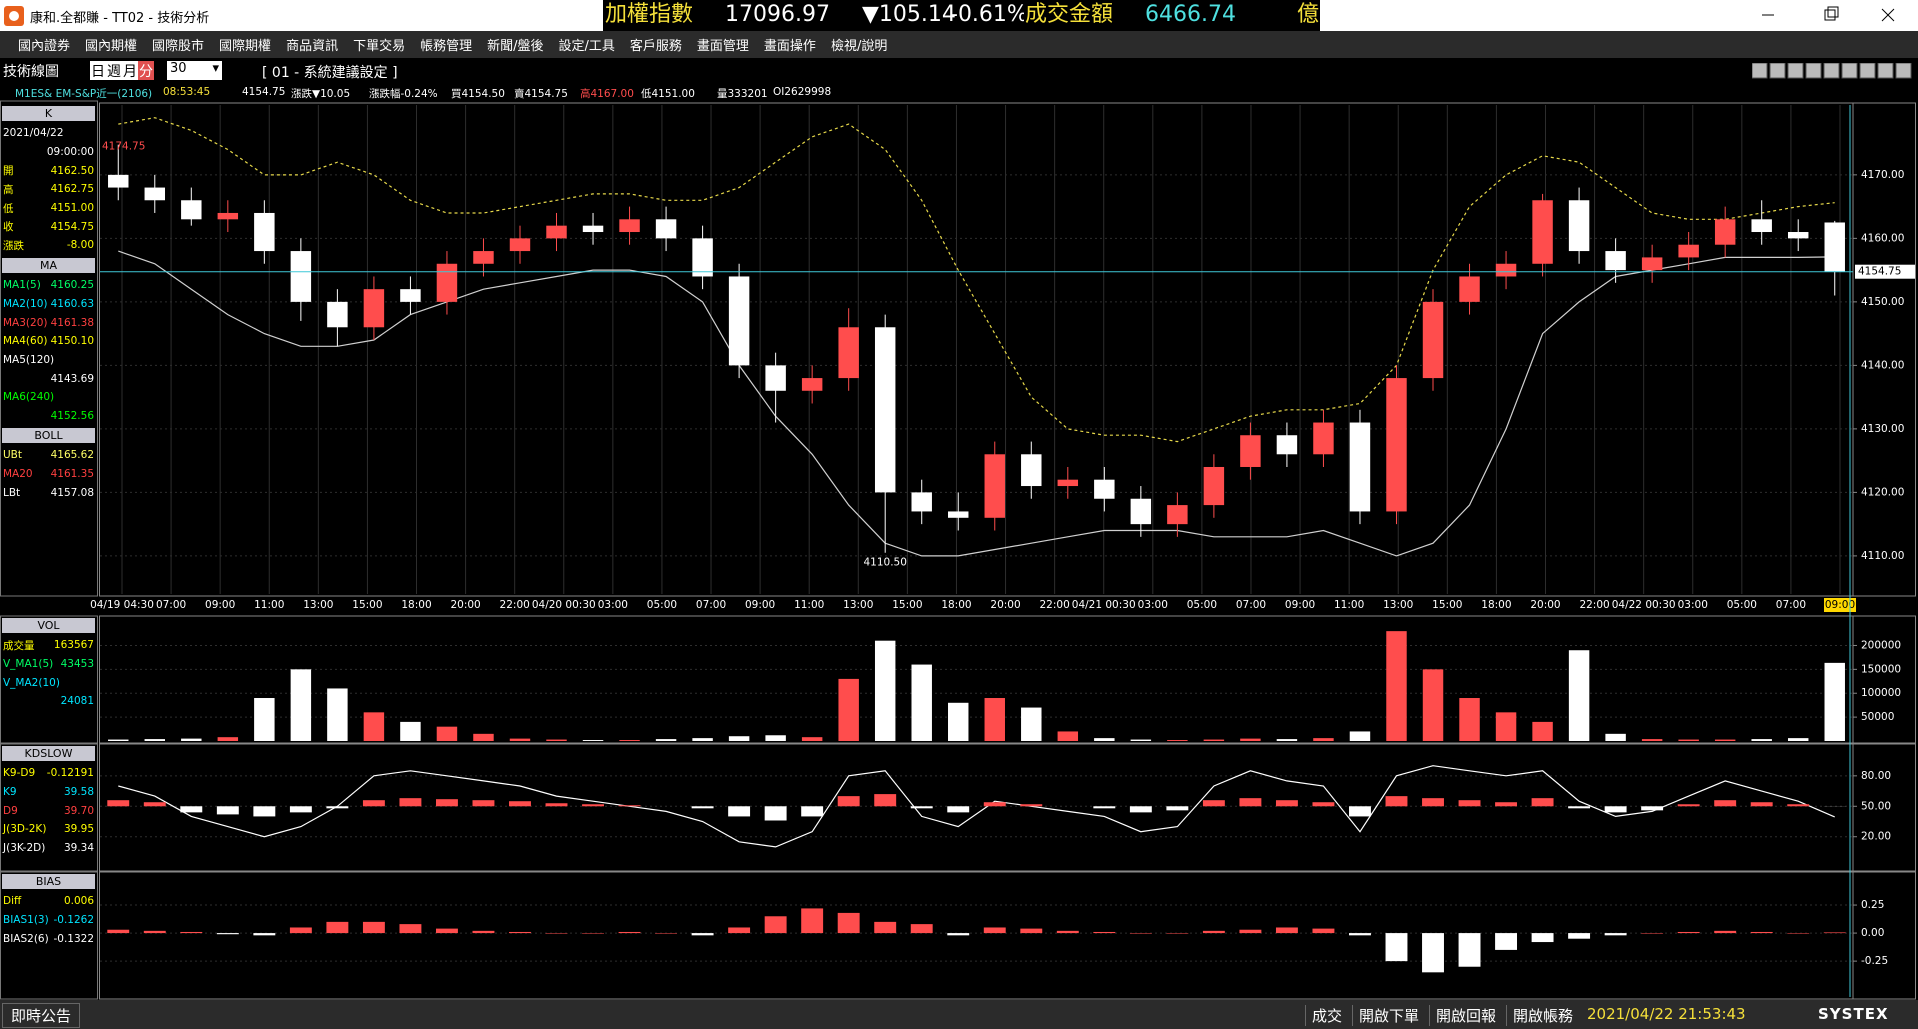 The width and height of the screenshot is (1918, 1029). What do you see at coordinates (72, 341) in the screenshot?
I see `legend-value: 4150.10` at bounding box center [72, 341].